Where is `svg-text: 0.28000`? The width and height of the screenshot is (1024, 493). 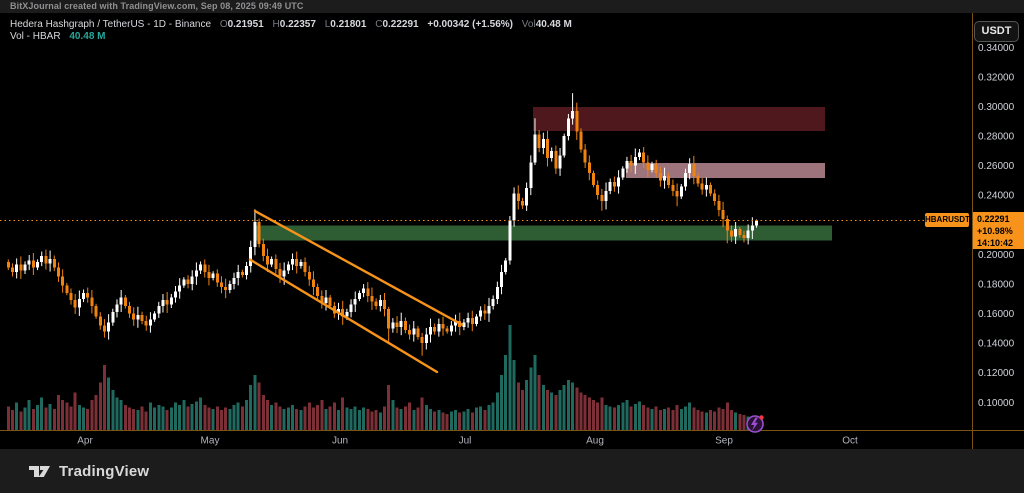
svg-text: 0.28000 is located at coordinates (996, 137).